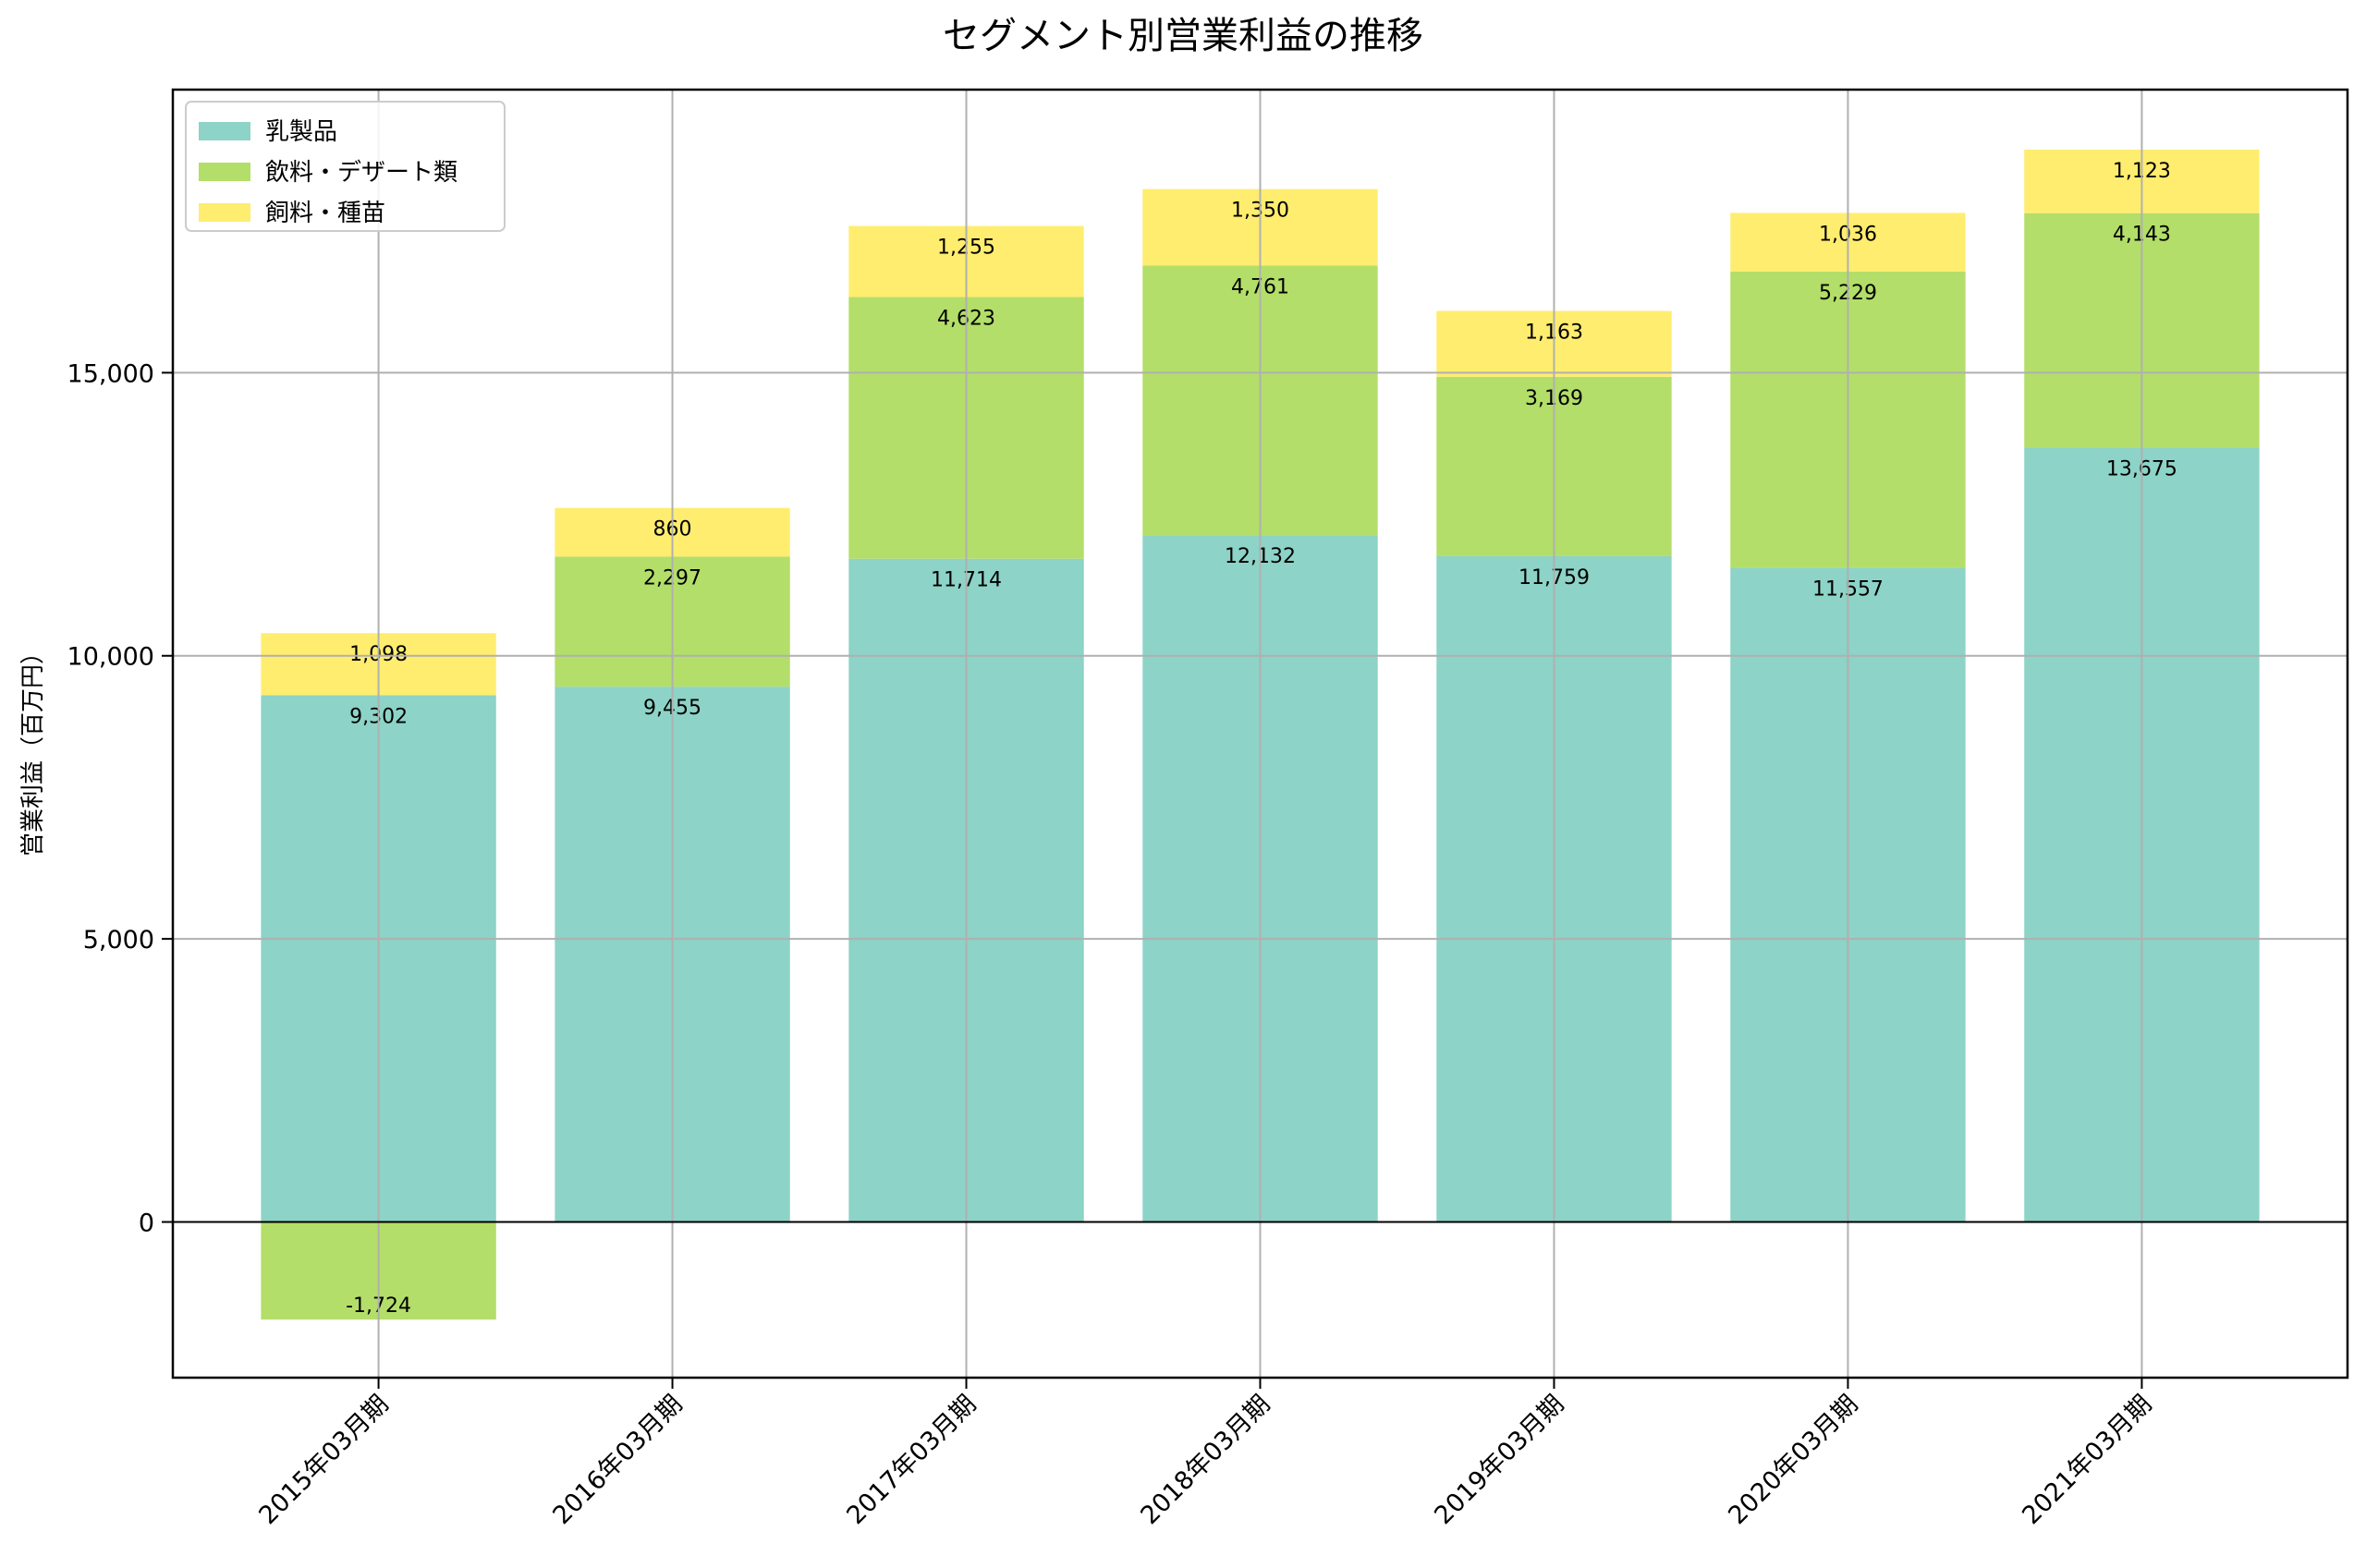 This screenshot has height=1568, width=2366. What do you see at coordinates (301, 132) in the screenshot?
I see `legend-label-0: 乳製品` at bounding box center [301, 132].